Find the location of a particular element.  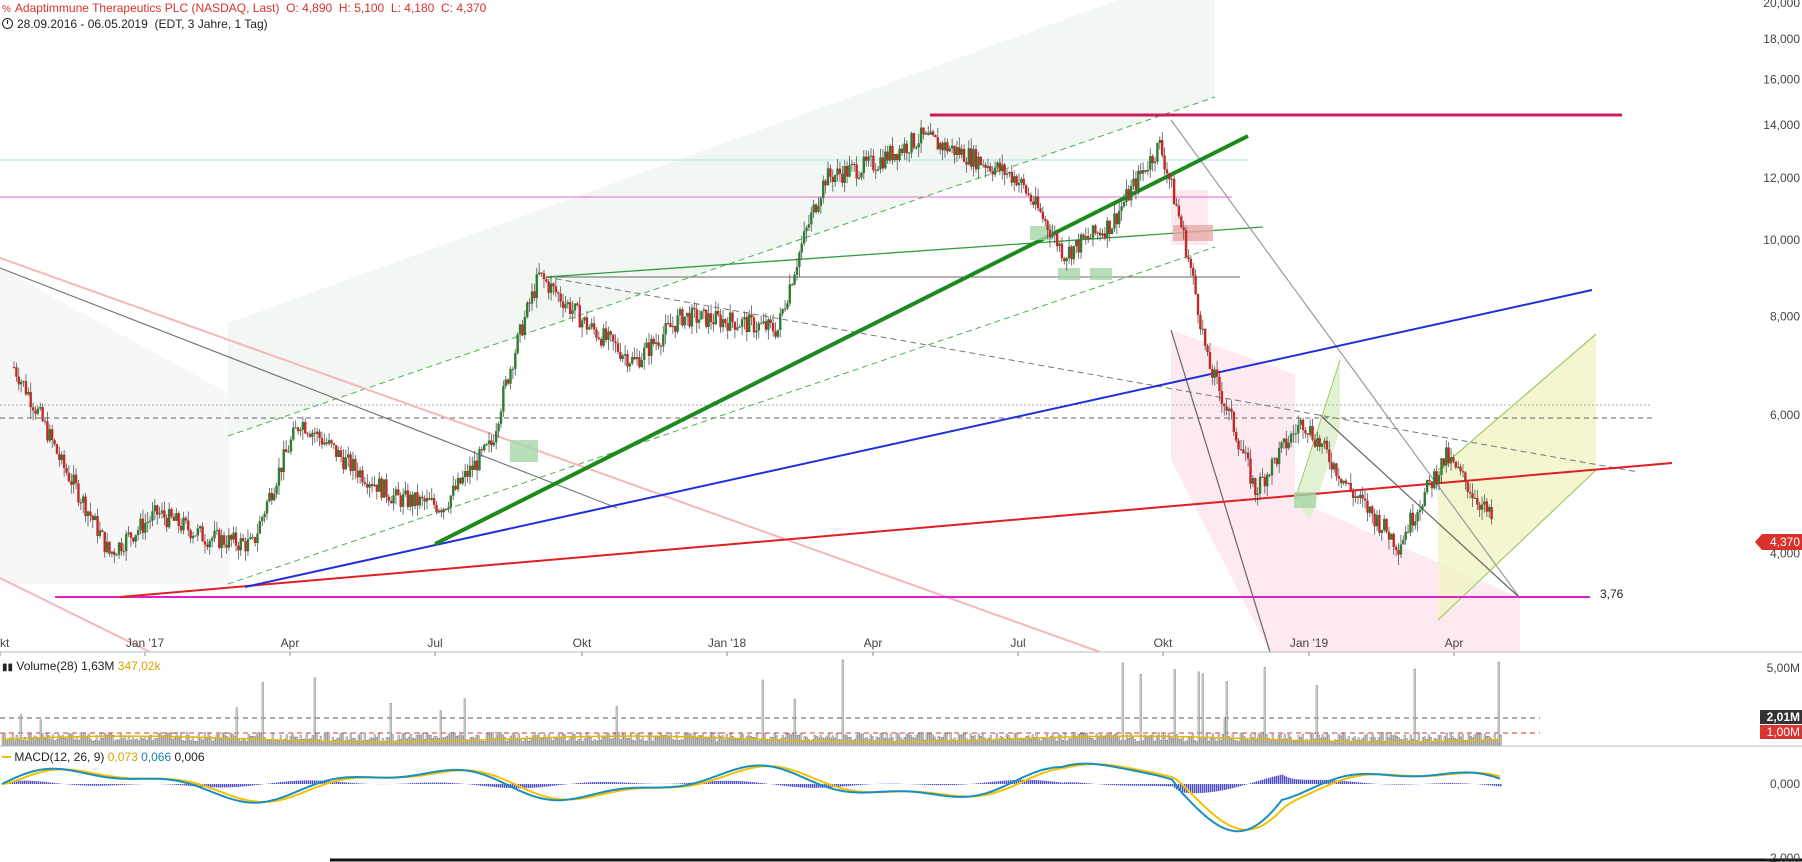

price-axis-tick: 16,000 is located at coordinates (1781, 79).